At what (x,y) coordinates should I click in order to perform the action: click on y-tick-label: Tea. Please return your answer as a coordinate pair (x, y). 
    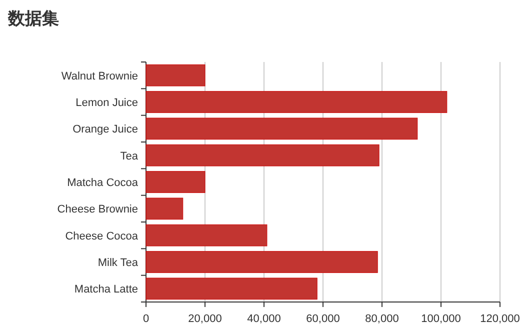
    Looking at the image, I should click on (129, 156).